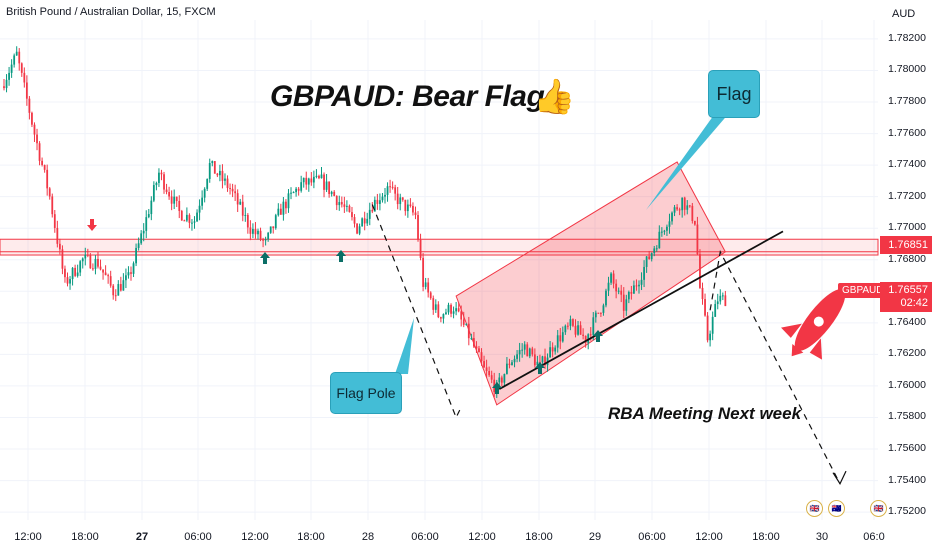 This screenshot has height=550, width=932. I want to click on price-tick: 1.76000, so click(907, 384).